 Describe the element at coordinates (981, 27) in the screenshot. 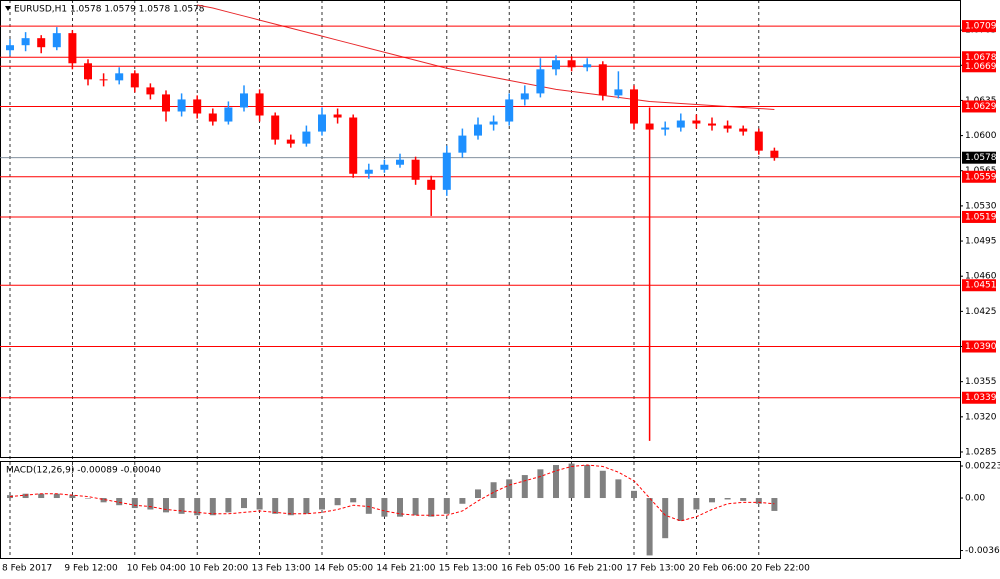

I see `level-label: 1.0709` at that location.